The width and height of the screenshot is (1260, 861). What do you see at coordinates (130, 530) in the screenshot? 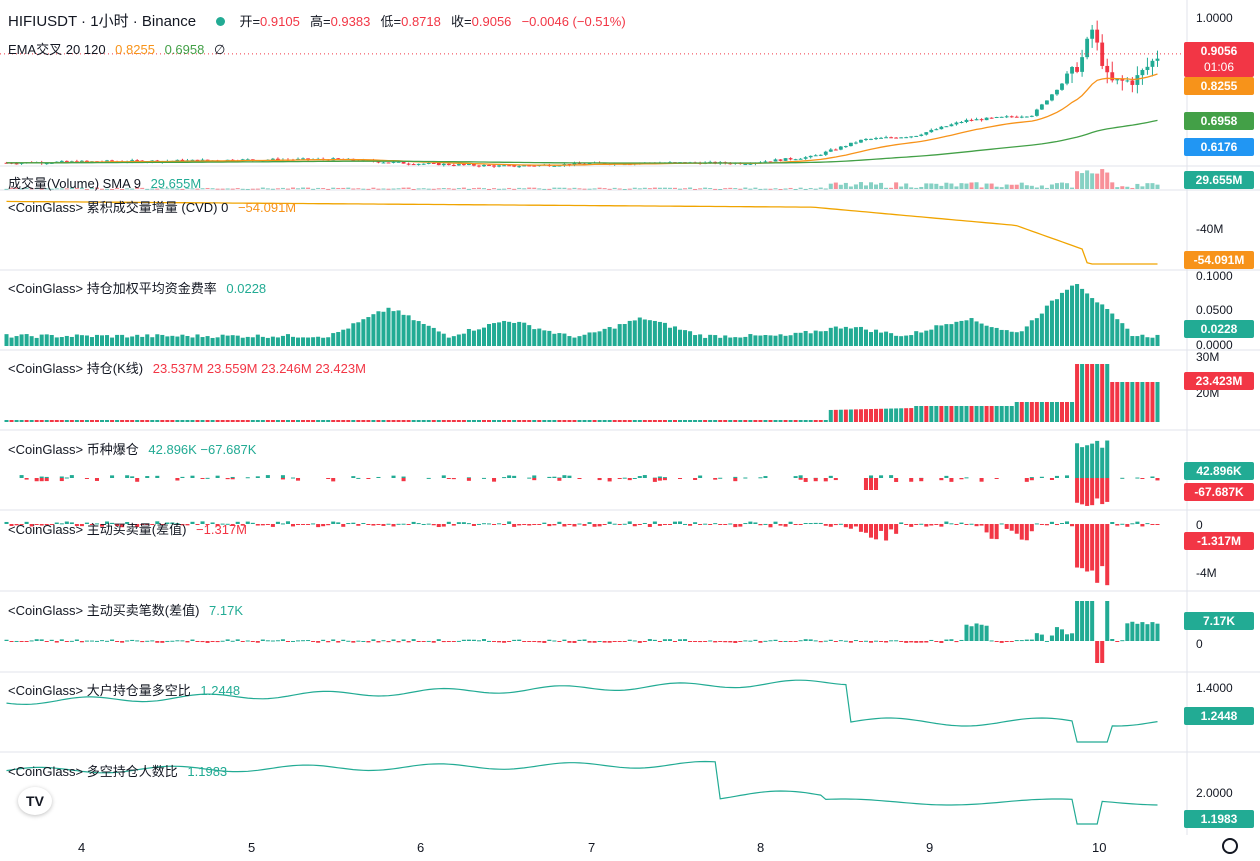
I see `taker-vol-legend: <CoinGlass> 主动买卖量(差值) −1.317M` at bounding box center [130, 530].